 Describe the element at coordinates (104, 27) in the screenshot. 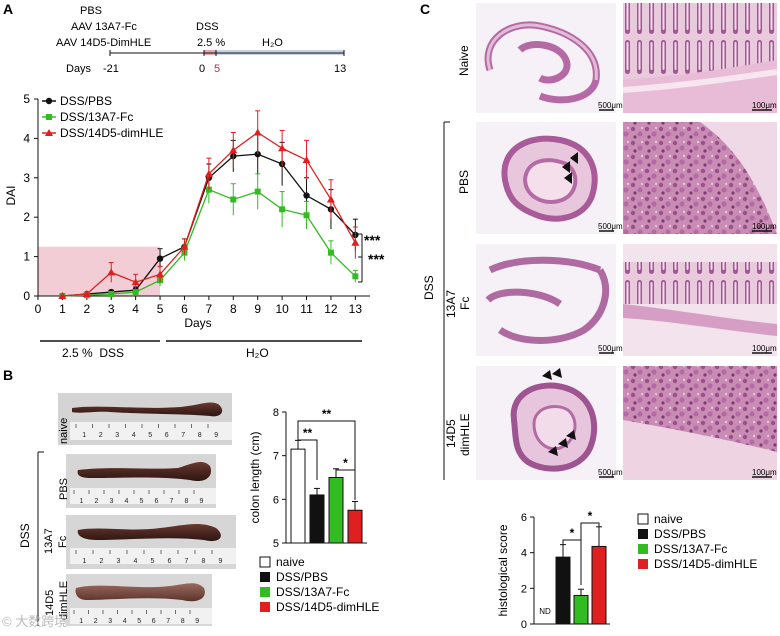

I see `timeline-line-fc: AAV 13A7-Fc` at that location.